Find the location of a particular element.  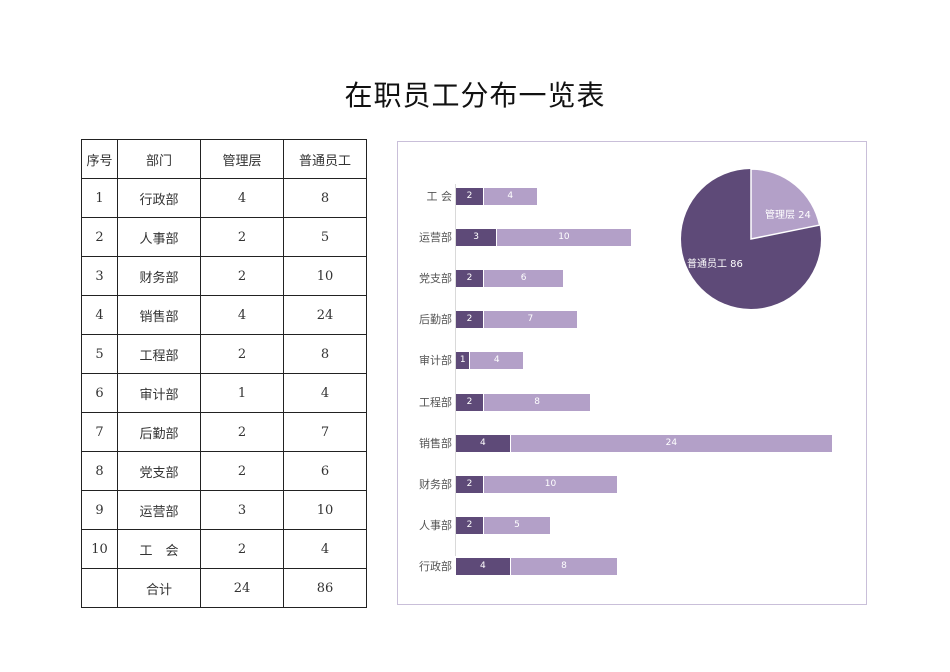

cell-department: 后勤部 is located at coordinates (159, 432).